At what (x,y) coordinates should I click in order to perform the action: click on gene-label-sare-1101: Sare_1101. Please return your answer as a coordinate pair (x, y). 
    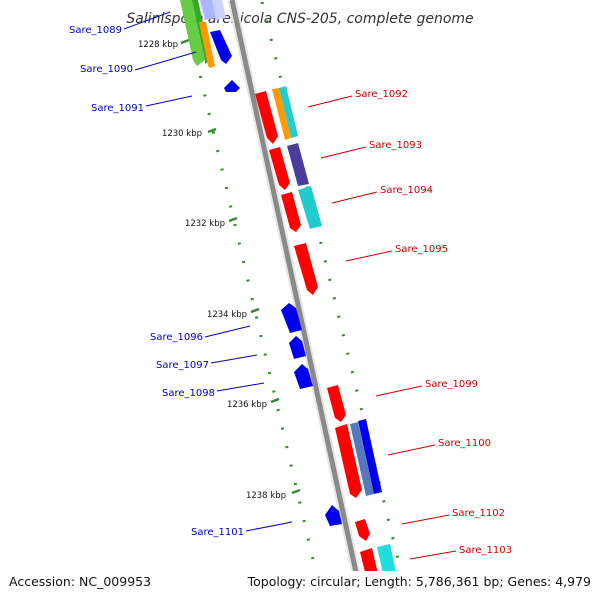
    Looking at the image, I should click on (217, 532).